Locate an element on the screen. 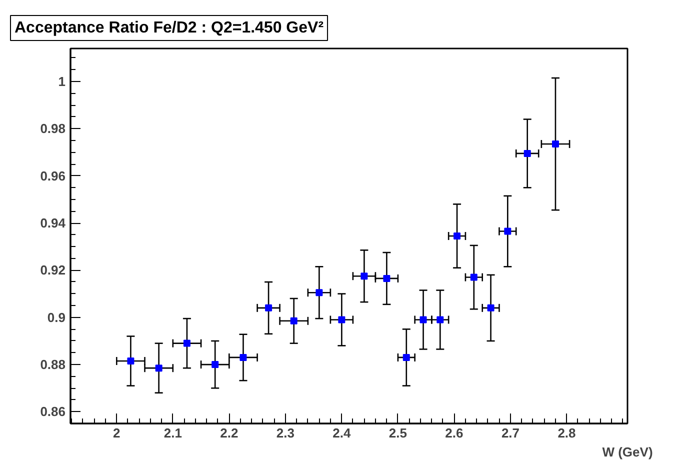 The image size is (696, 472). x-tick-label: 2.8 is located at coordinates (567, 433).